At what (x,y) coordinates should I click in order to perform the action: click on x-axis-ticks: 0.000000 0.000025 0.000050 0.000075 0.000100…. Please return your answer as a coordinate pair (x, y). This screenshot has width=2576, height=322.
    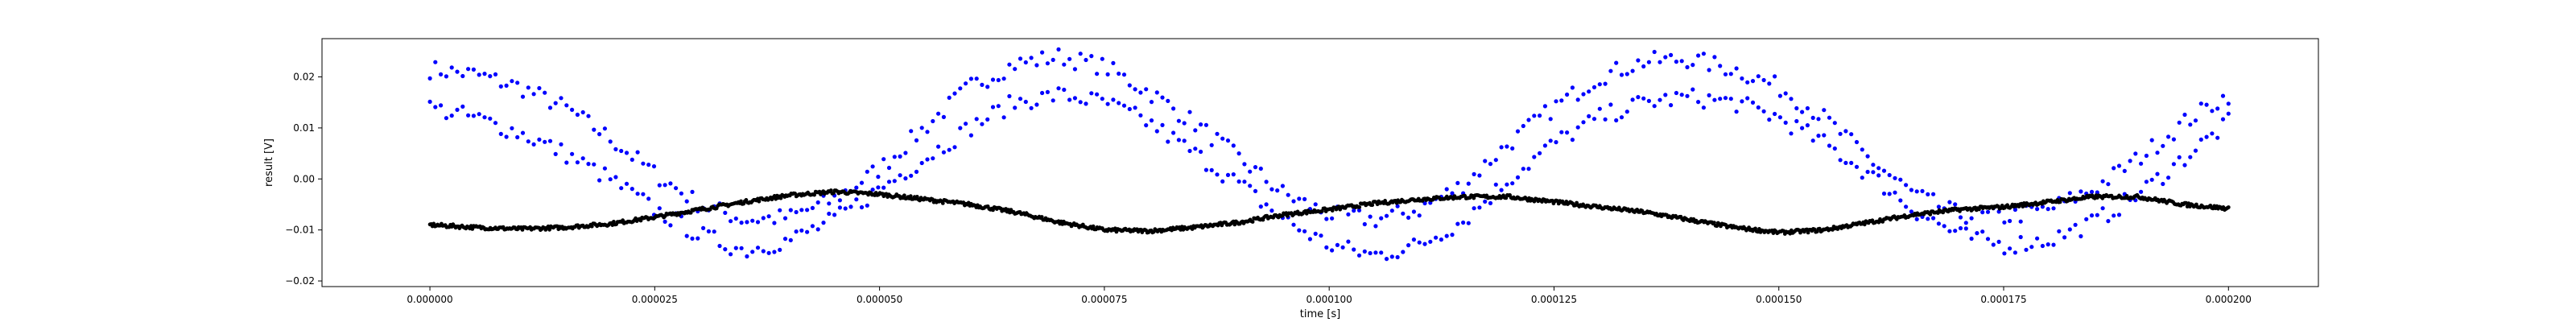
    Looking at the image, I should click on (1329, 296).